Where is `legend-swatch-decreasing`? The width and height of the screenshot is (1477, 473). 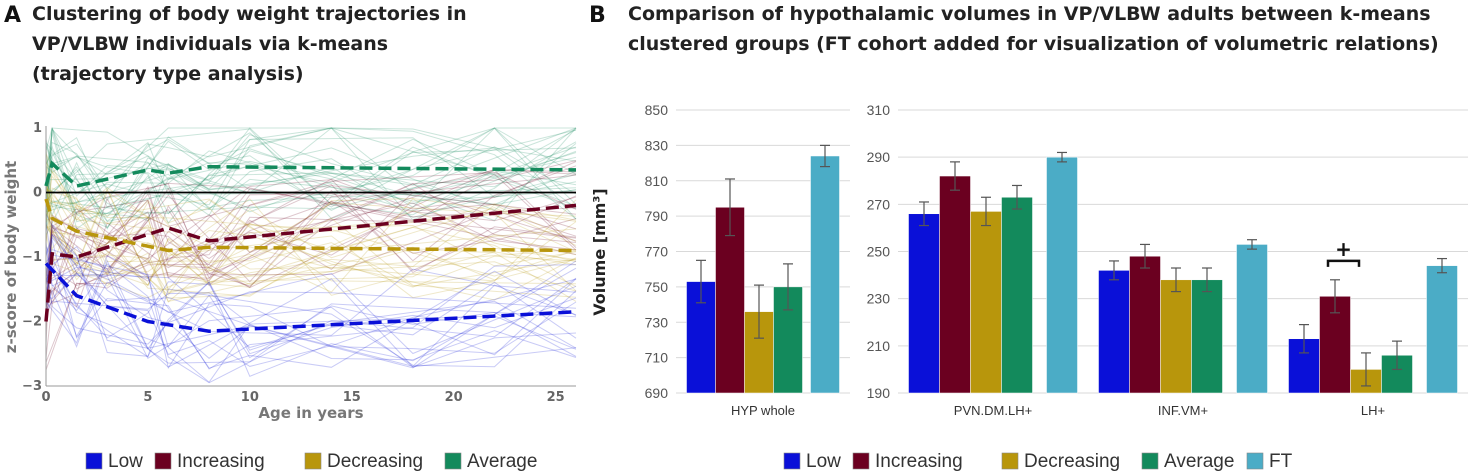
legend-swatch-decreasing is located at coordinates (1010, 461).